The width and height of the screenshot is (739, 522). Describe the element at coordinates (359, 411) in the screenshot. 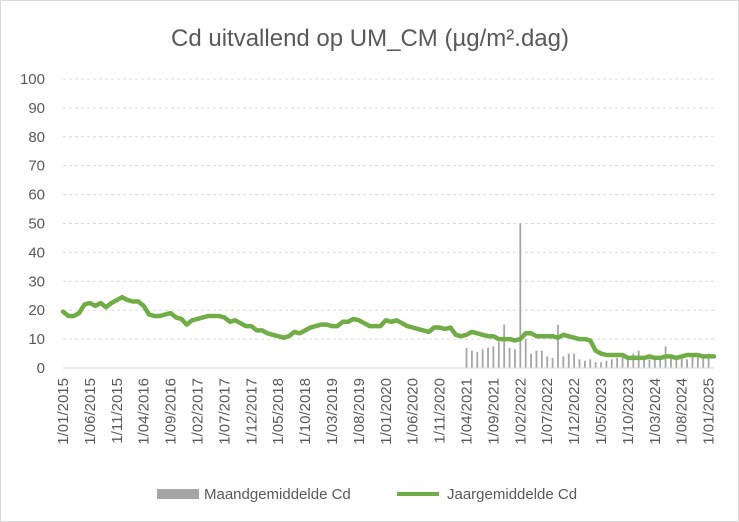

I see `x-tick-label: 1/08/2019` at that location.